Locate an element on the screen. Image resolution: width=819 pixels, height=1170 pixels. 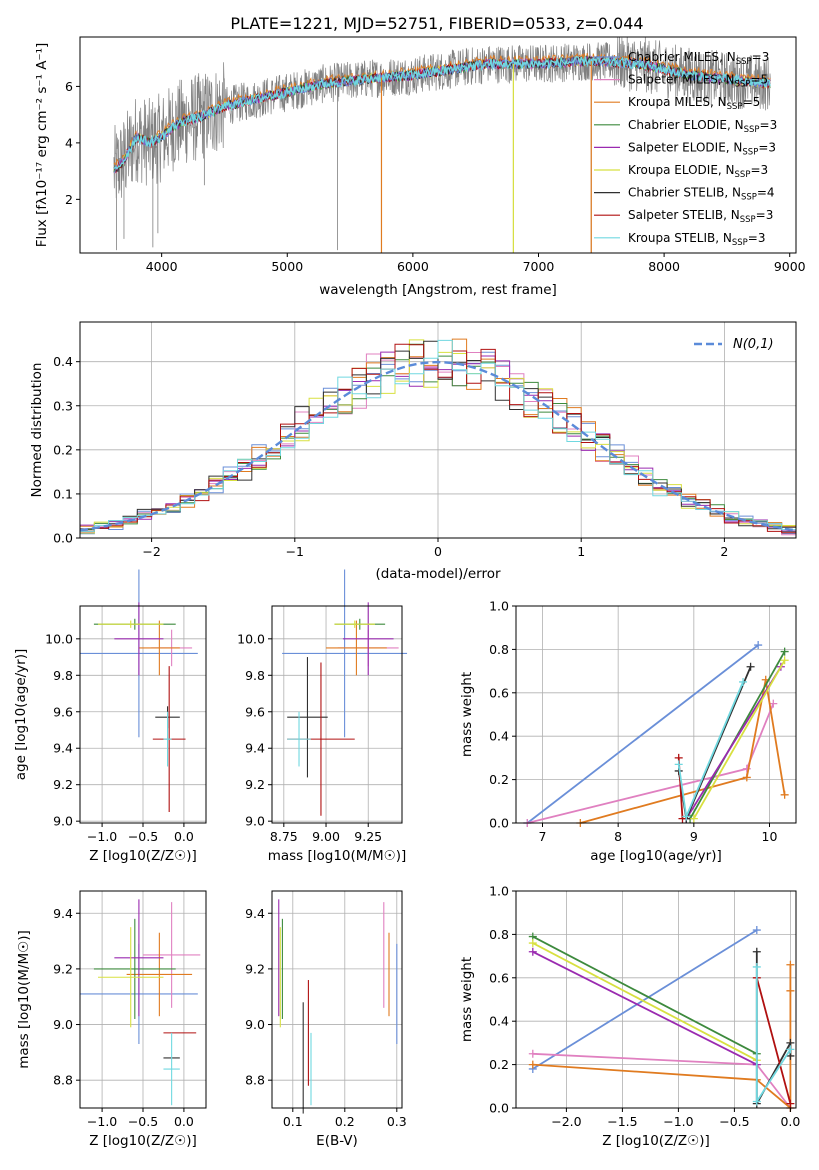
legend-entry: Kroupa ELODIE, NSSP=3 is located at coordinates (698, 171).